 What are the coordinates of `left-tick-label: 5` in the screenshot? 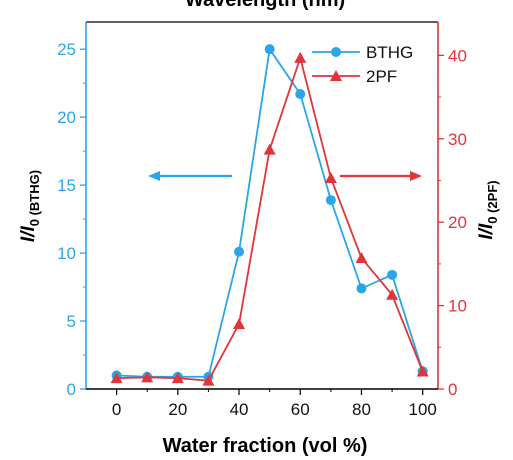 It's located at (71, 321).